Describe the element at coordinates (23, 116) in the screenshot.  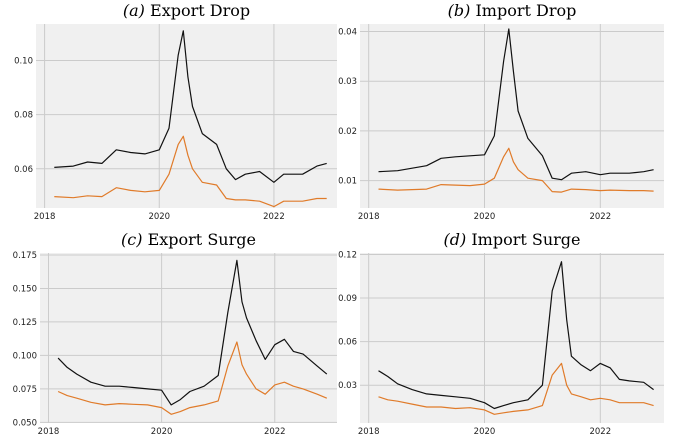
I see `y-tick-label: 0.08` at that location.